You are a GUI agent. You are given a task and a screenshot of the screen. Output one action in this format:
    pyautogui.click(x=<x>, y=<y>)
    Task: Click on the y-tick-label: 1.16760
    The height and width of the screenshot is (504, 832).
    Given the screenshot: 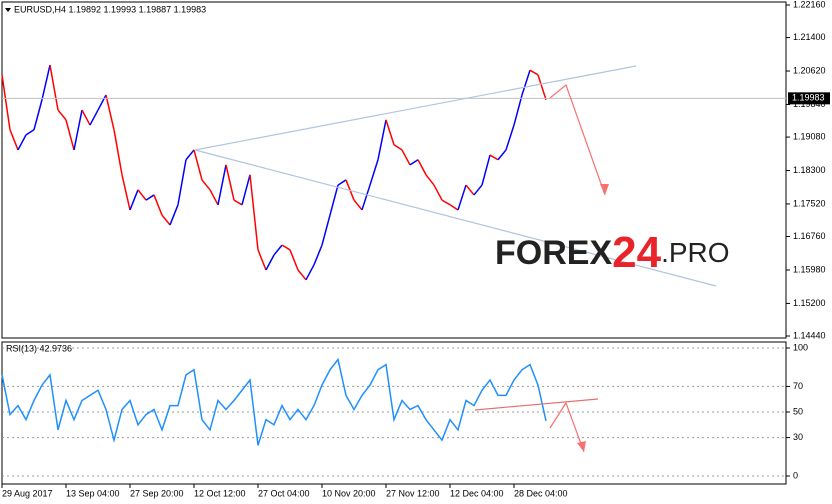 What is the action you would take?
    pyautogui.click(x=809, y=236)
    